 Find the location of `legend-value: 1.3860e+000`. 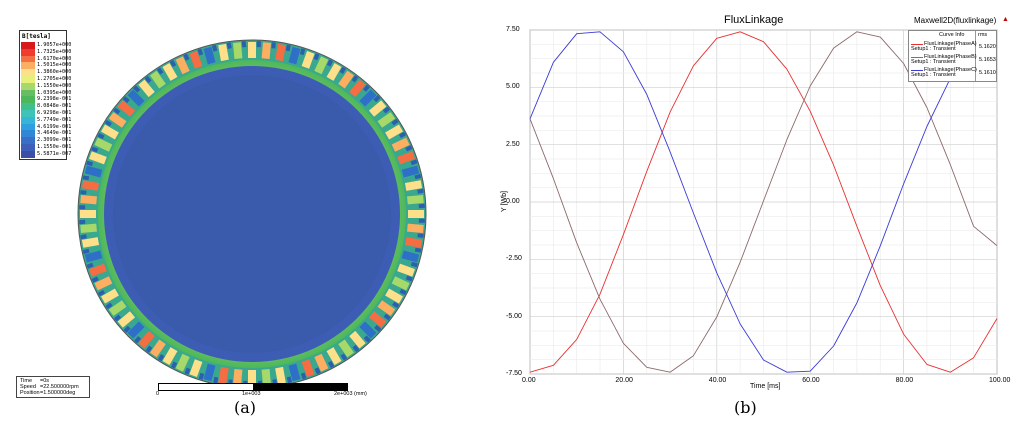

legend-value: 1.3860e+000 is located at coordinates (54, 72).